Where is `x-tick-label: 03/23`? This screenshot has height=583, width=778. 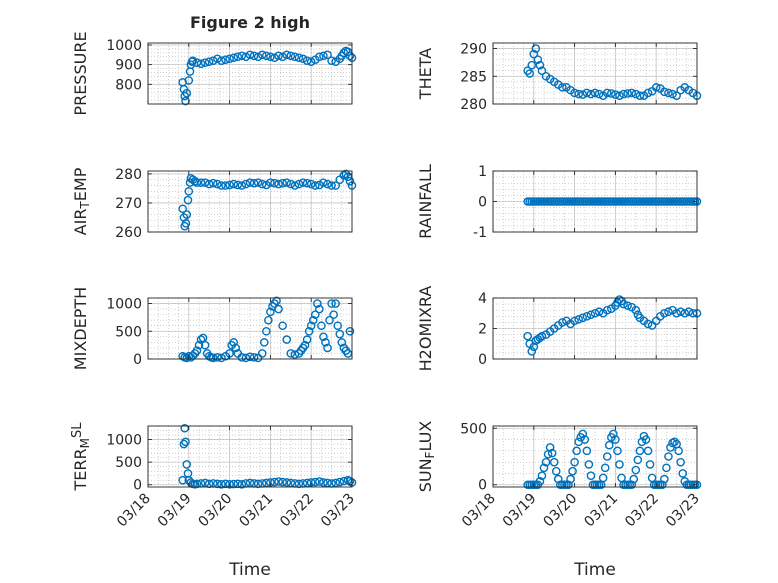
x-tick-label: 03/23 is located at coordinates (683, 511).